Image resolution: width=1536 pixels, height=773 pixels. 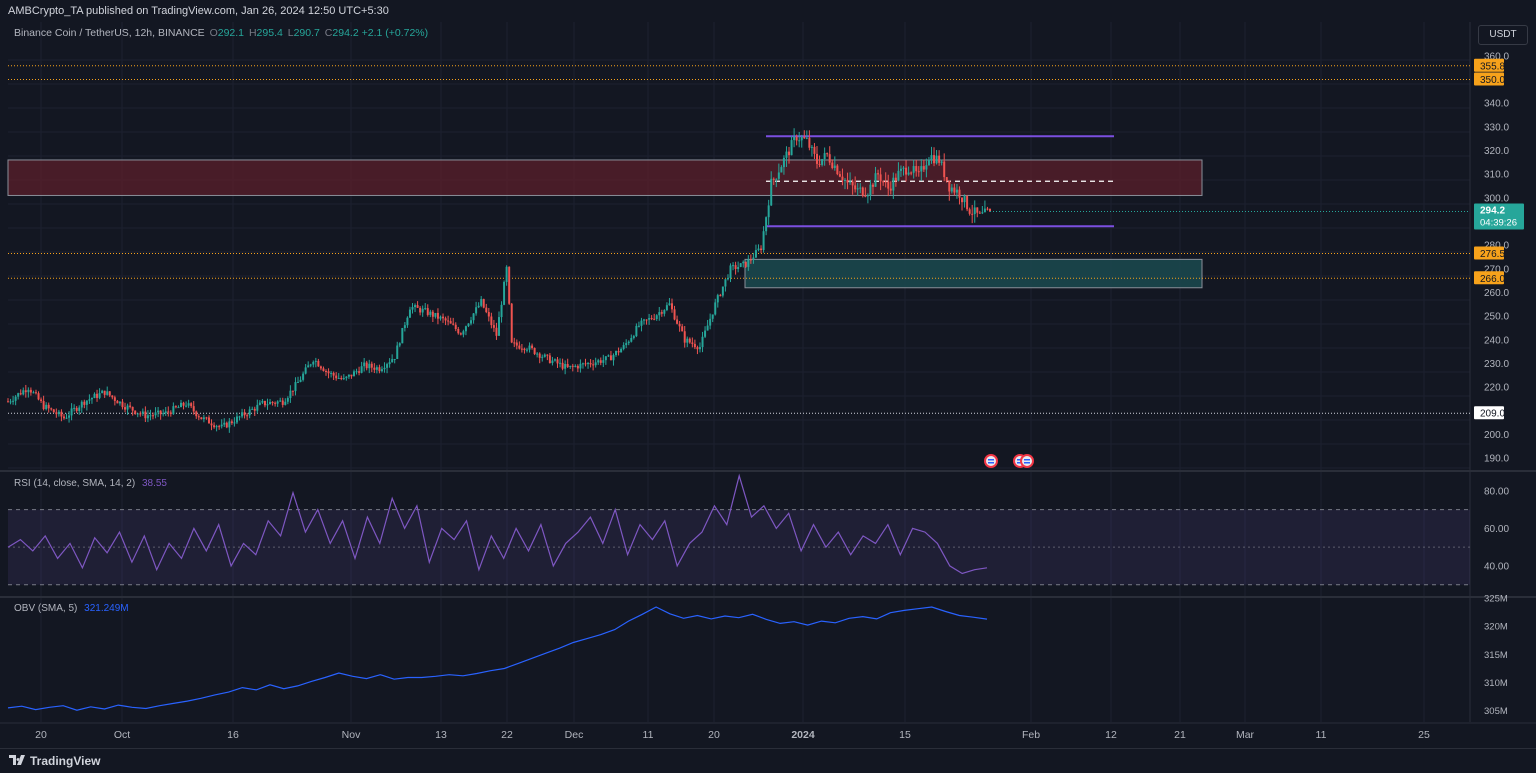 I want to click on time-tick-label: 25, so click(x=1424, y=735).